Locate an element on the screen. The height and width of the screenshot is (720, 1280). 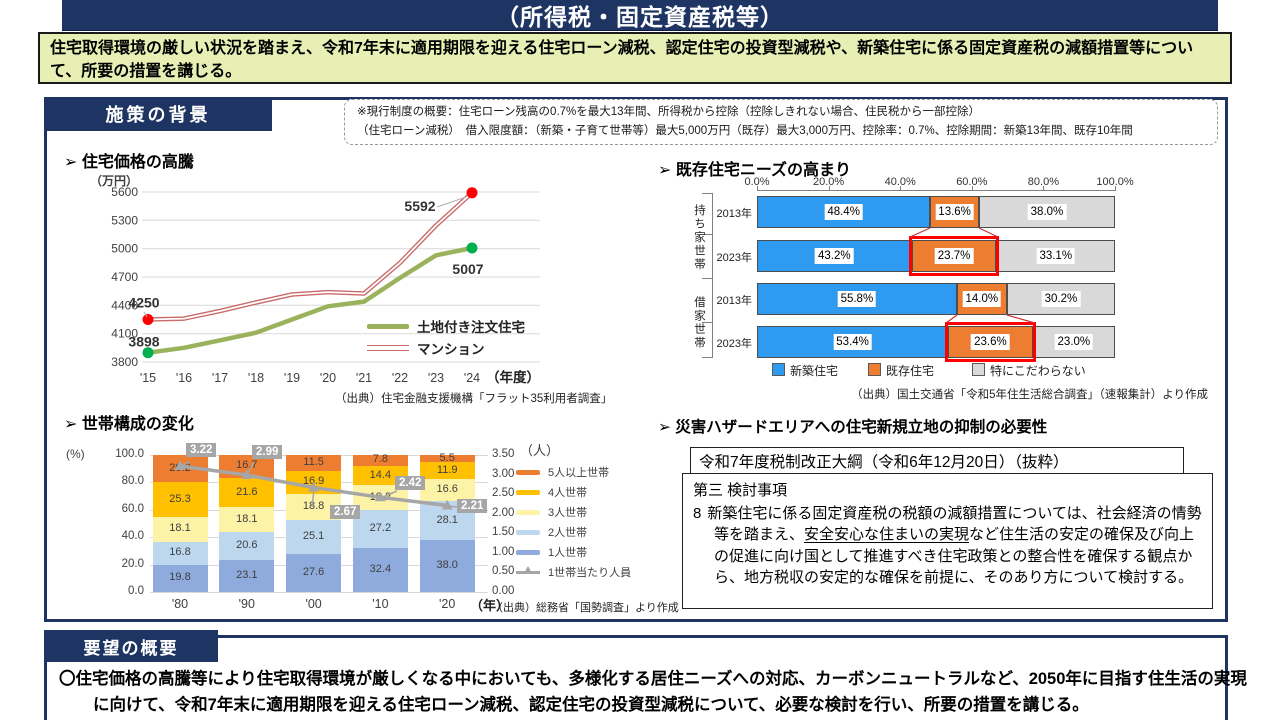
household-right-unit: （人） is located at coordinates (540, 450).